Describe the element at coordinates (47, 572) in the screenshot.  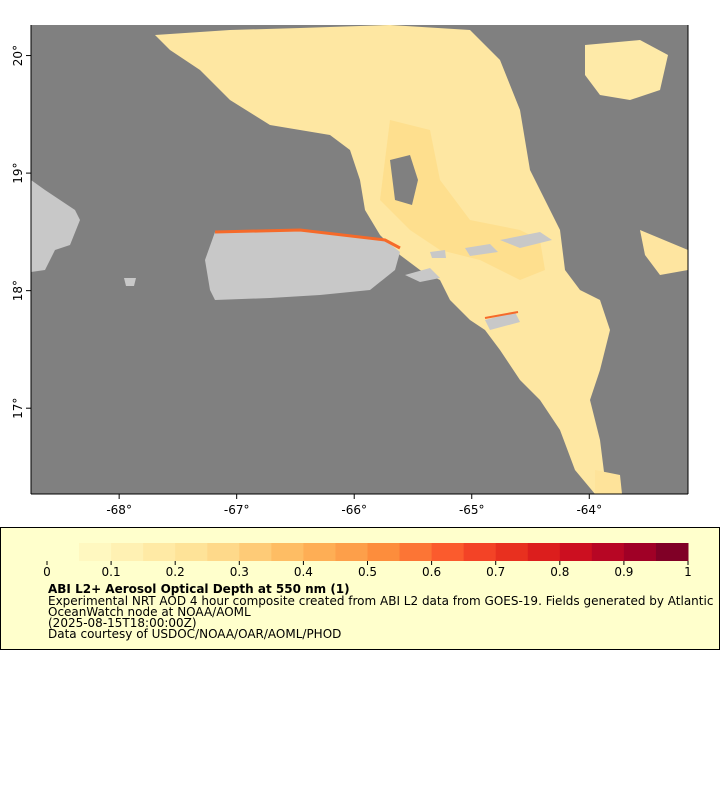
I see `colorbar-tick-label: 0` at that location.